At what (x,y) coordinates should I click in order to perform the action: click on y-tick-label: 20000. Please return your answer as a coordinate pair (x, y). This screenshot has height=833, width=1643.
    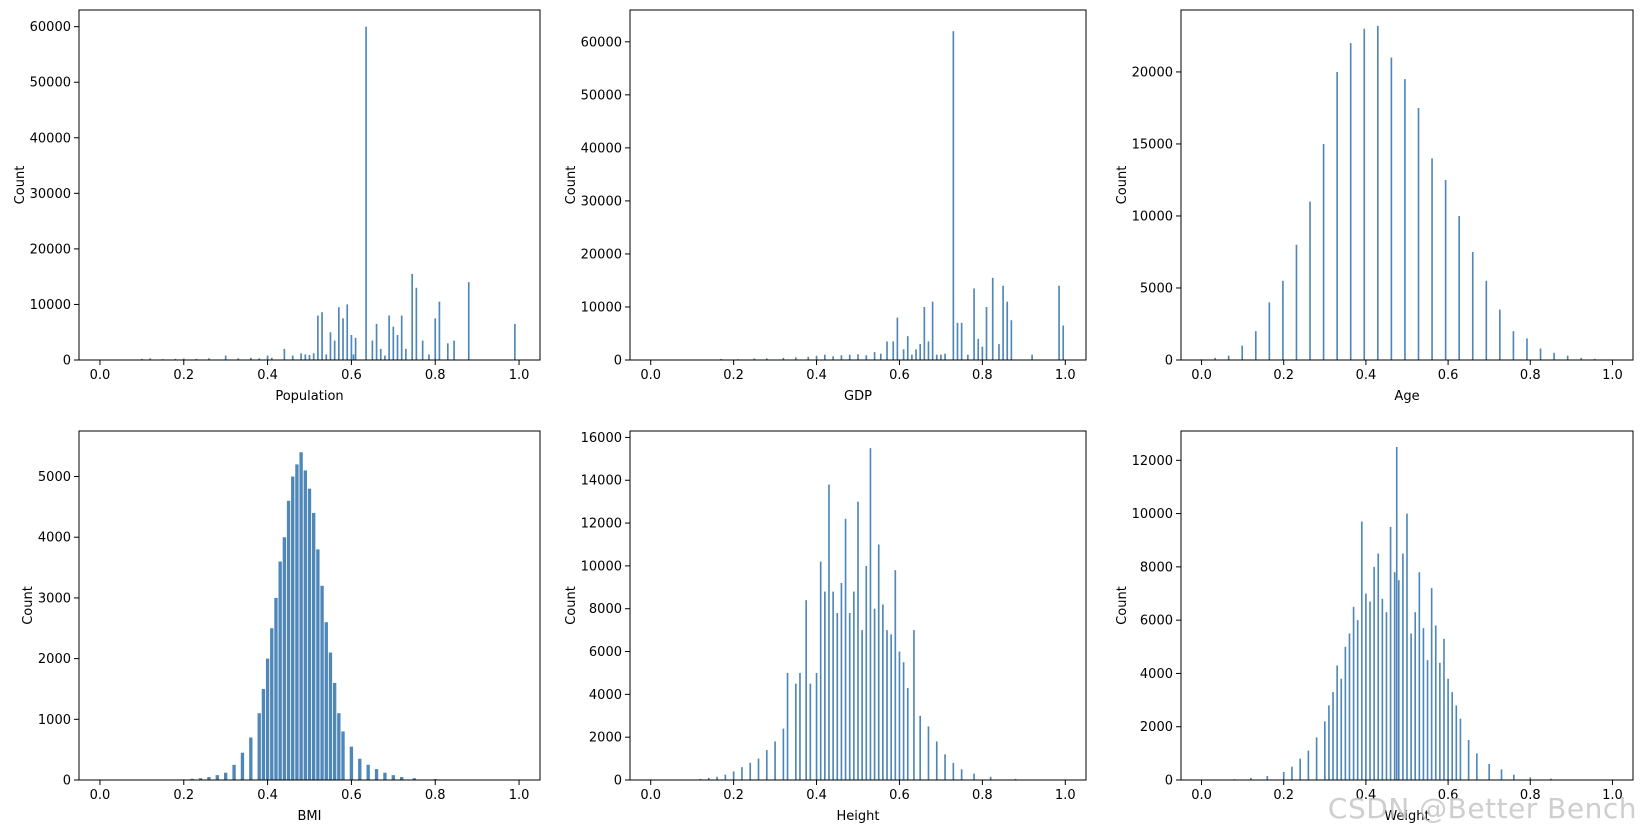
    Looking at the image, I should click on (50, 249).